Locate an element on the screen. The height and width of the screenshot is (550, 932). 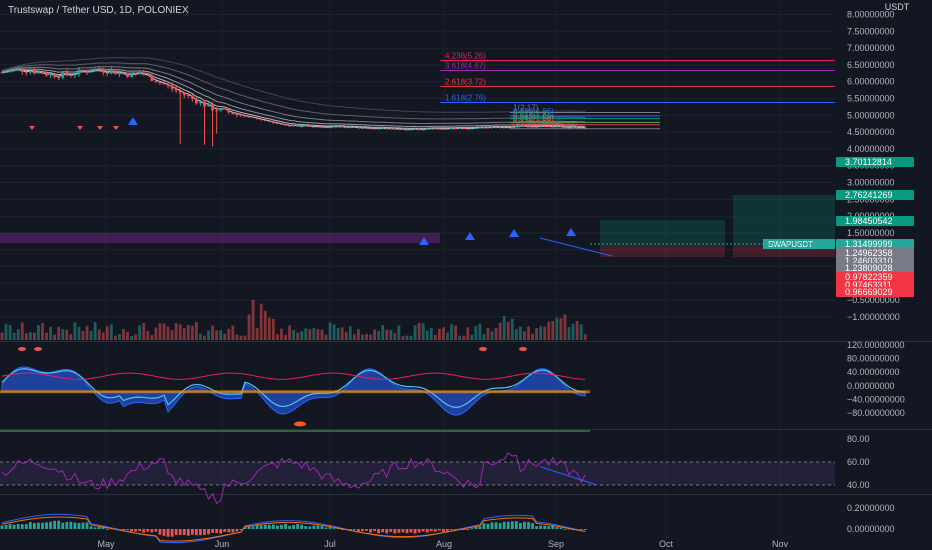
time-axis: May Jun Jul Aug Sep Oct Nov is located at coordinates (442, 544).